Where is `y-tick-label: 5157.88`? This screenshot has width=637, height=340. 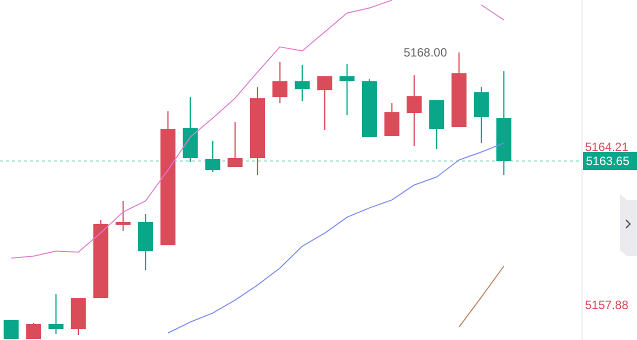 y-tick-label: 5157.88 is located at coordinates (607, 305).